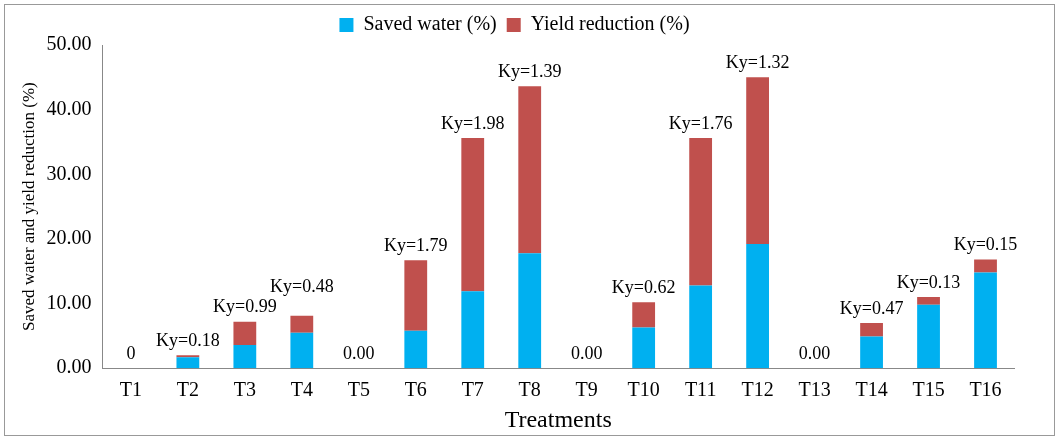 The image size is (1059, 440). What do you see at coordinates (69, 237) in the screenshot?
I see `y-tick-label: 20.00` at bounding box center [69, 237].